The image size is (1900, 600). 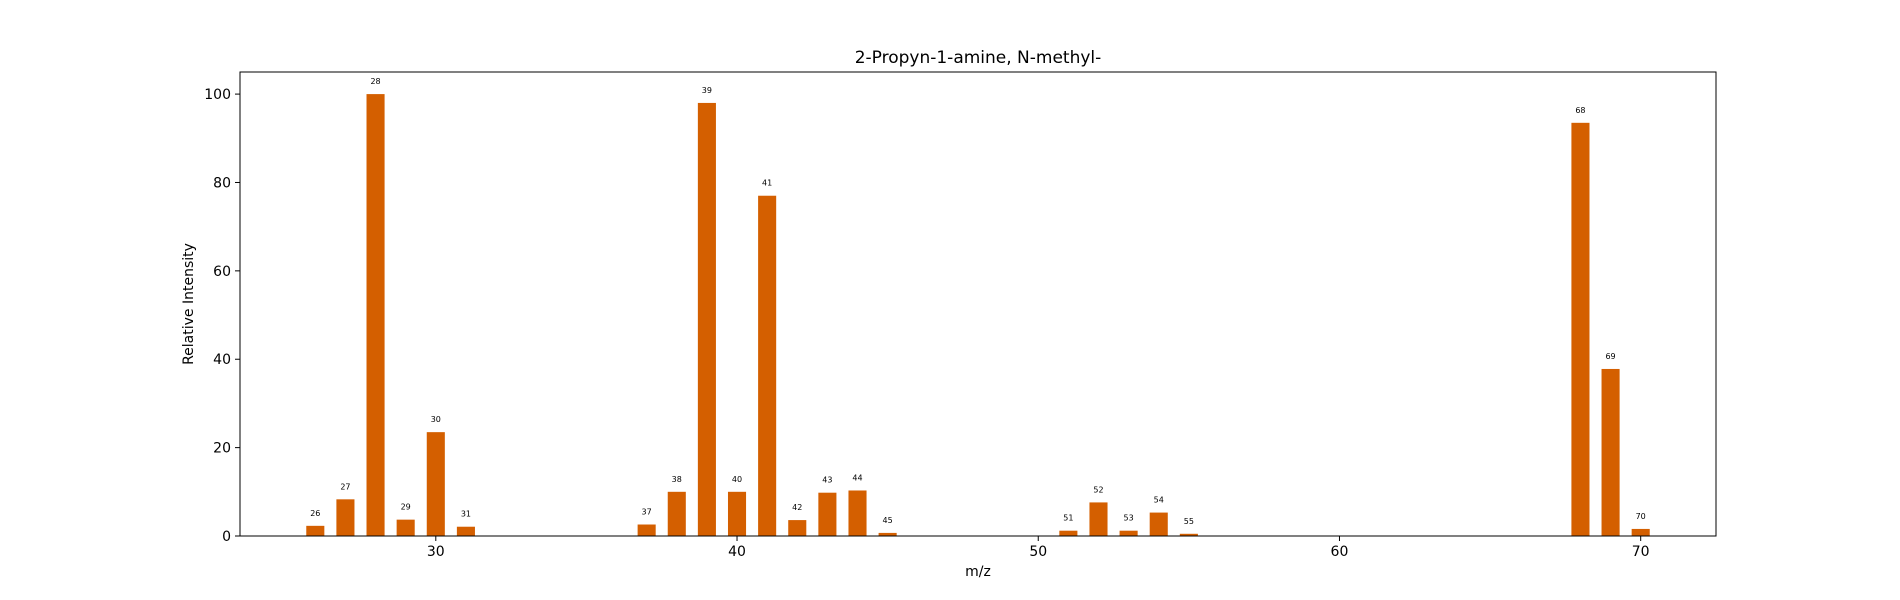 What do you see at coordinates (797, 507) in the screenshot?
I see `bar-label-mz-42: 42` at bounding box center [797, 507].